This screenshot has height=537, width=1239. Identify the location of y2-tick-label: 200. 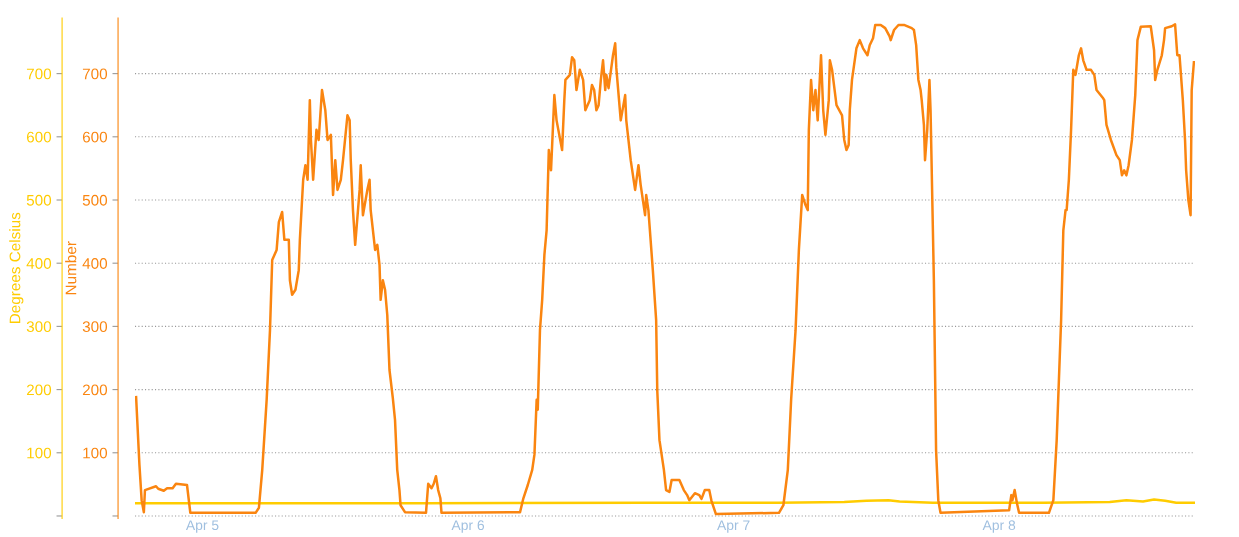
(95, 390).